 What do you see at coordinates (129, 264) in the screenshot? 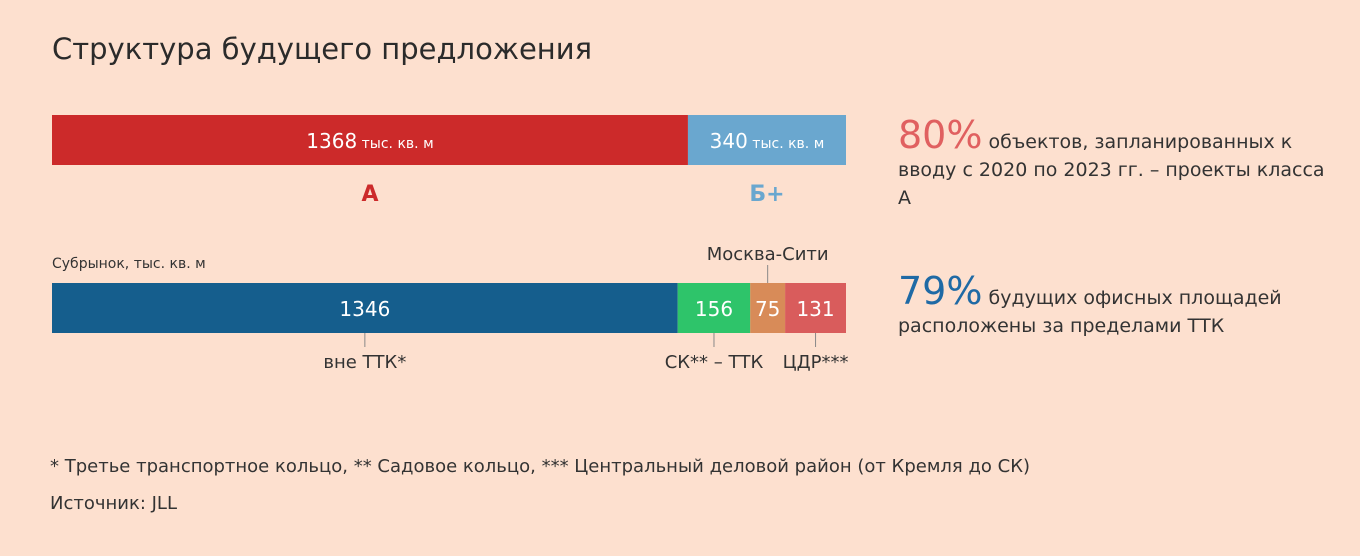
I see `submarket-subtitle: Субрынок, тыс. кв. м` at bounding box center [129, 264].